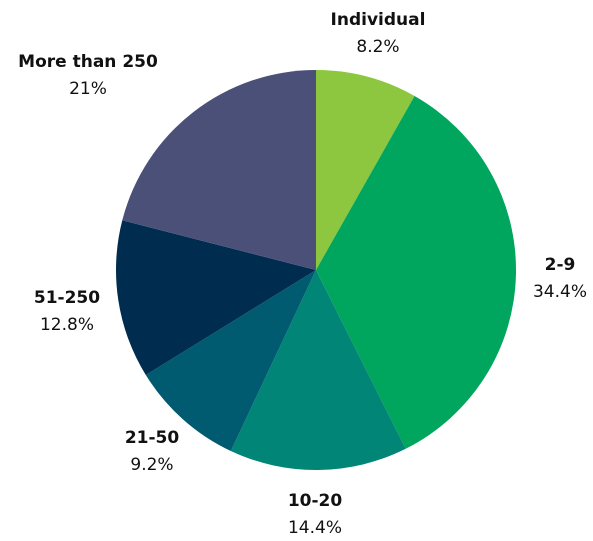 Image resolution: width=593 pixels, height=541 pixels. Describe the element at coordinates (152, 438) in the screenshot. I see `slice-category-label: 21-50` at that location.